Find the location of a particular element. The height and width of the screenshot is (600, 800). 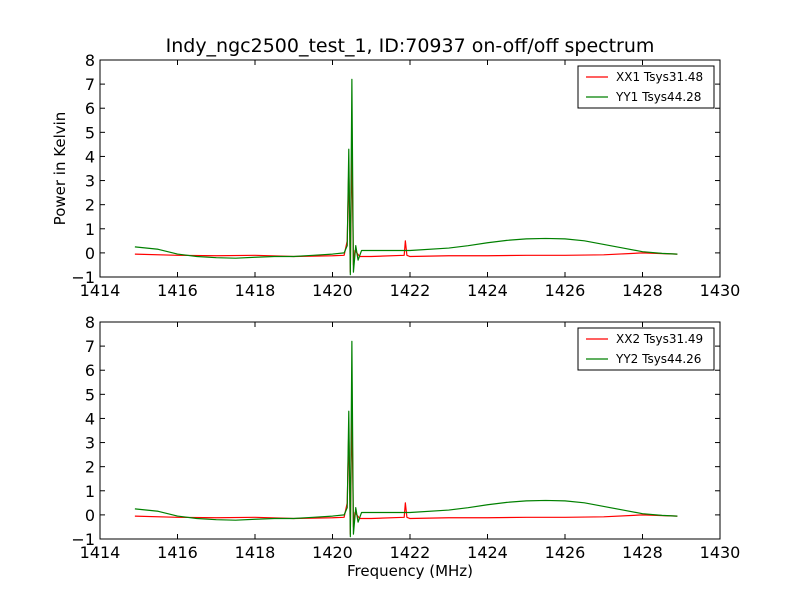

legend: XX1 Tsys31.48 YY1 Tsys44.28 is located at coordinates (646, 87).